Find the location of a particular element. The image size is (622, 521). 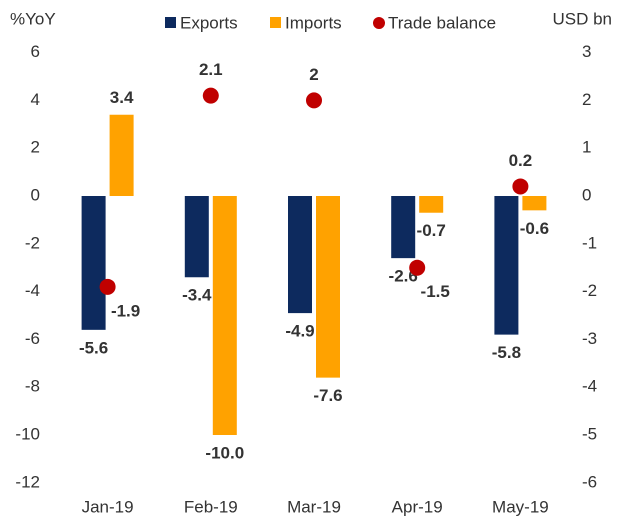

y-tick-label: -10 is located at coordinates (27, 433).